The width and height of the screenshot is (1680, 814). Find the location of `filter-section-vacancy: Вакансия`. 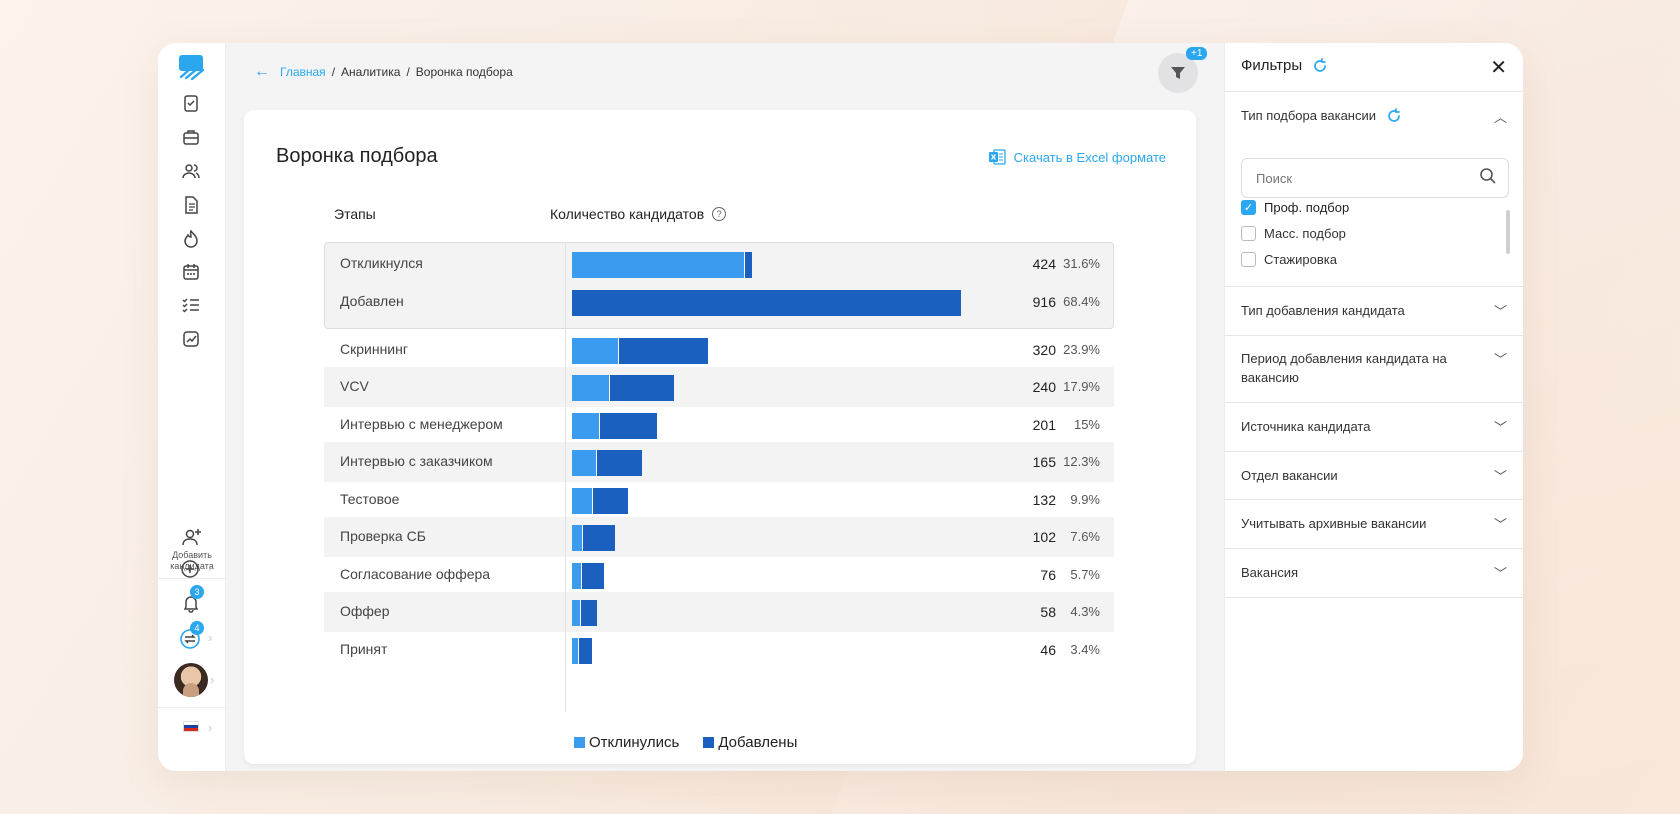

filter-section-vacancy: Вакансия is located at coordinates (1269, 572).